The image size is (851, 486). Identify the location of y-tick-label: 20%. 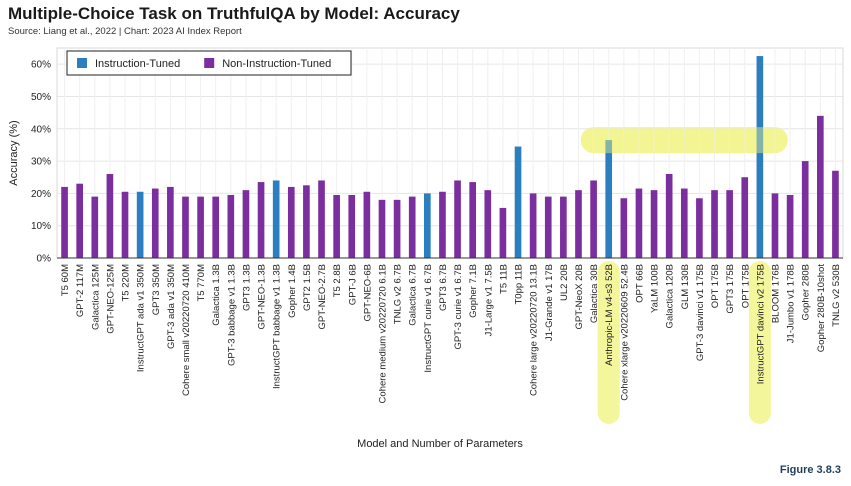
(41, 194).